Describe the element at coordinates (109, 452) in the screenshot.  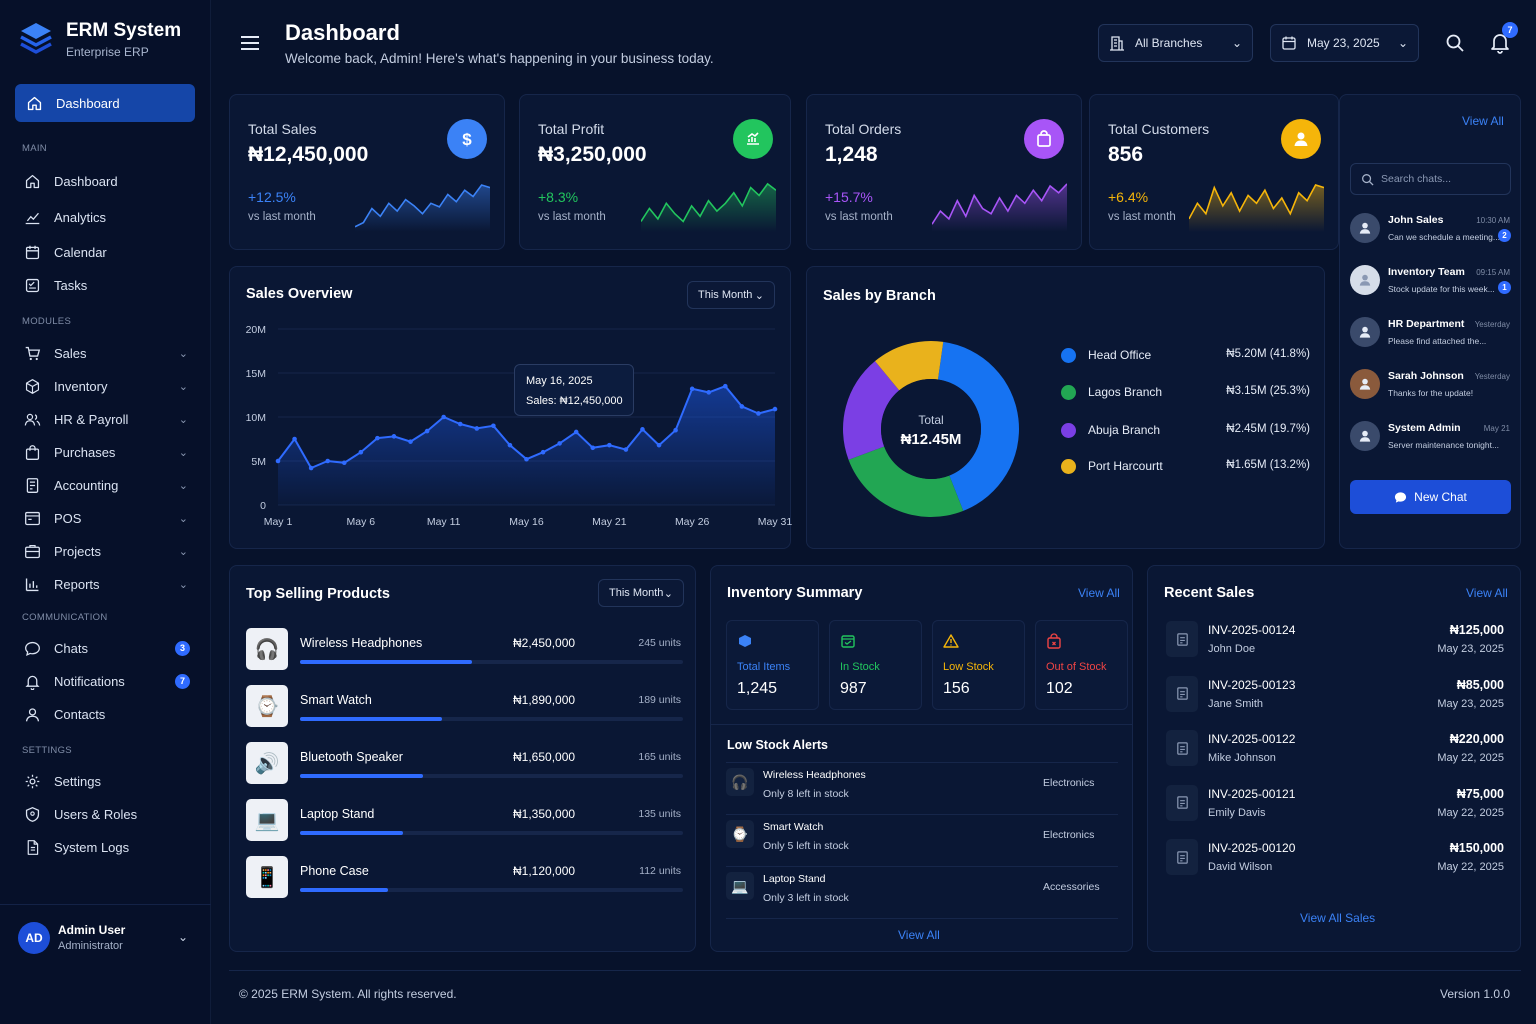
I see `sidebar-item-purchases: Purchases ⌄` at that location.